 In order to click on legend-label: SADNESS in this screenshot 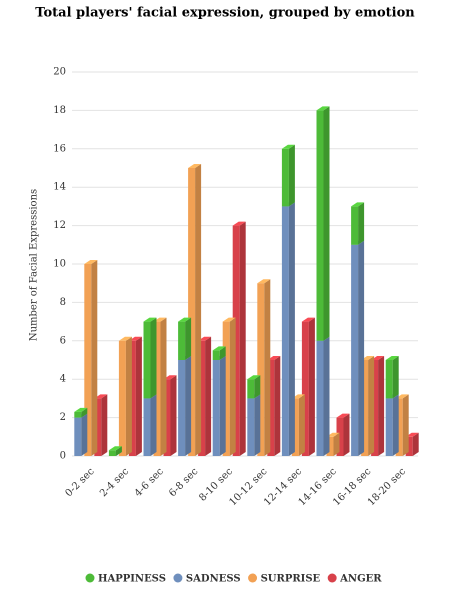, I will do `click(213, 579)`.